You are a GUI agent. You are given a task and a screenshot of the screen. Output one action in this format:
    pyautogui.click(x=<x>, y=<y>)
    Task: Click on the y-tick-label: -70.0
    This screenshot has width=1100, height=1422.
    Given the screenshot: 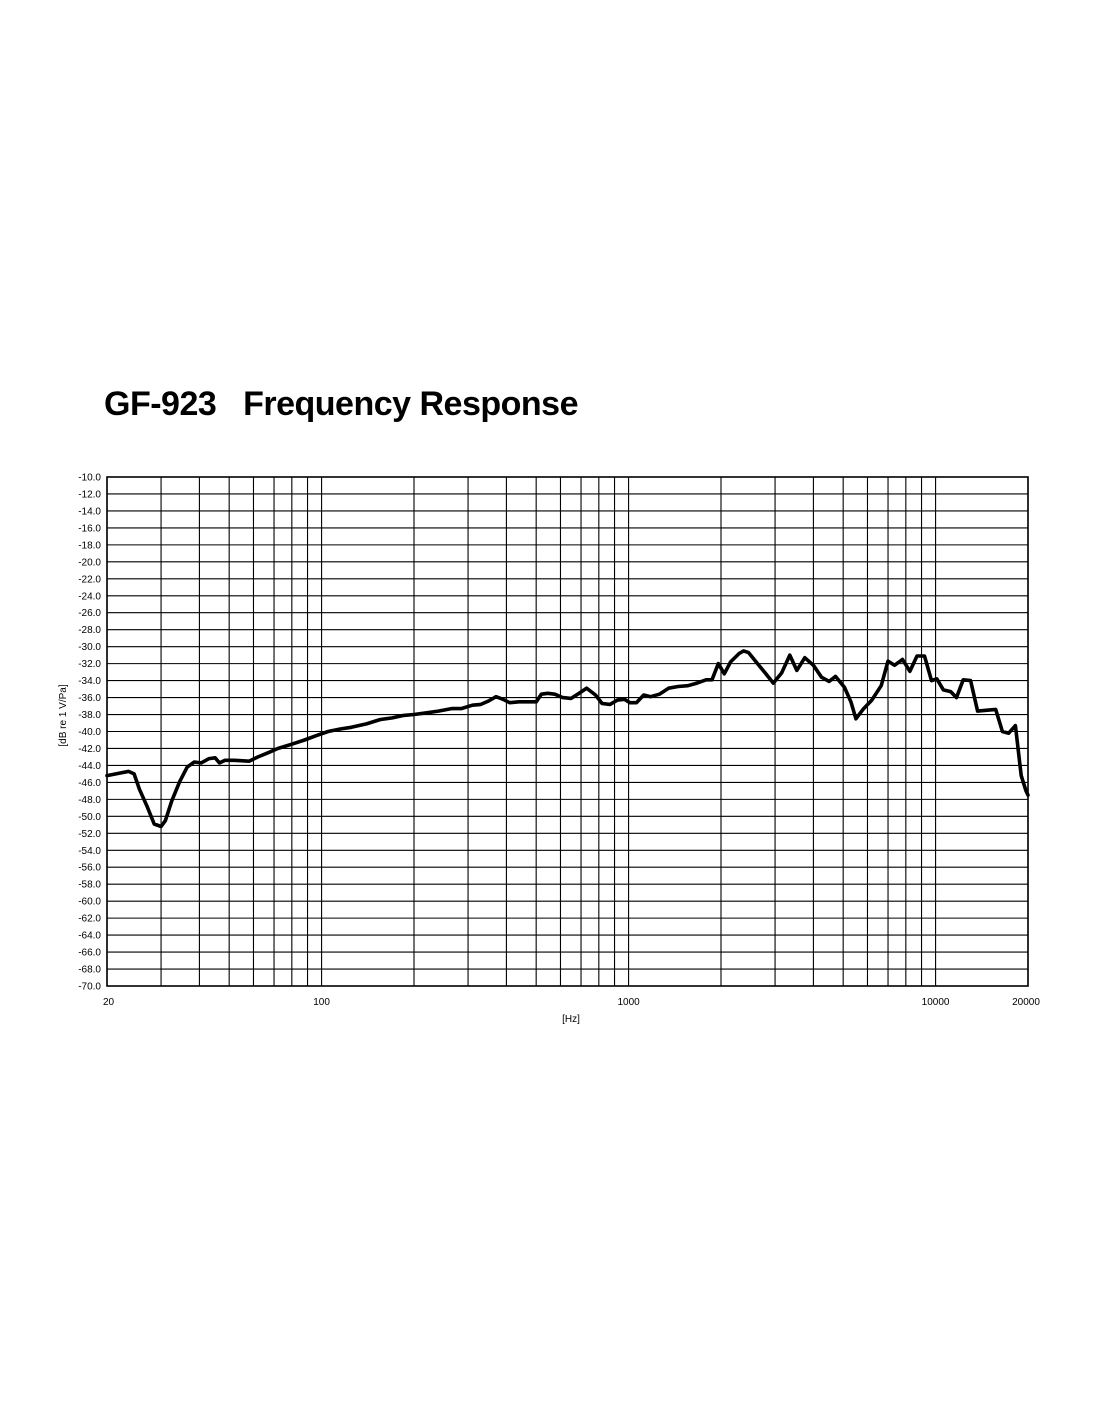 What is the action you would take?
    pyautogui.click(x=89, y=987)
    